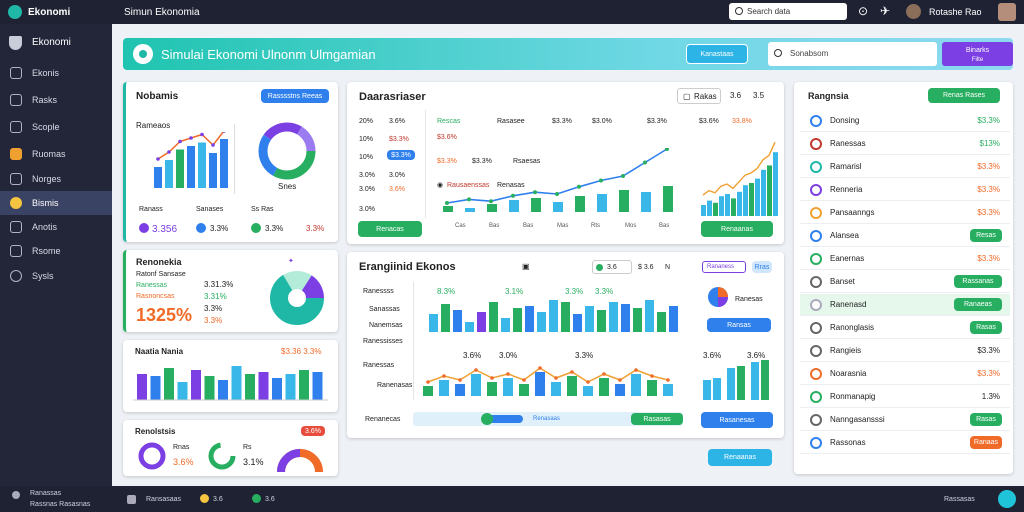 Image resolution: width=1024 pixels, height=512 pixels. I want to click on footer-text: Ransasaas, so click(164, 499).